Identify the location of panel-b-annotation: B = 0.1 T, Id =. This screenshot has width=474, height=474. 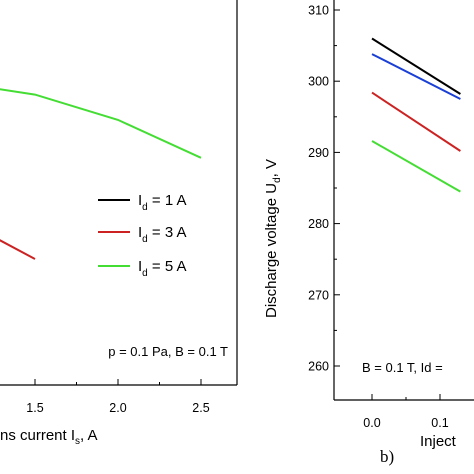
(402, 367).